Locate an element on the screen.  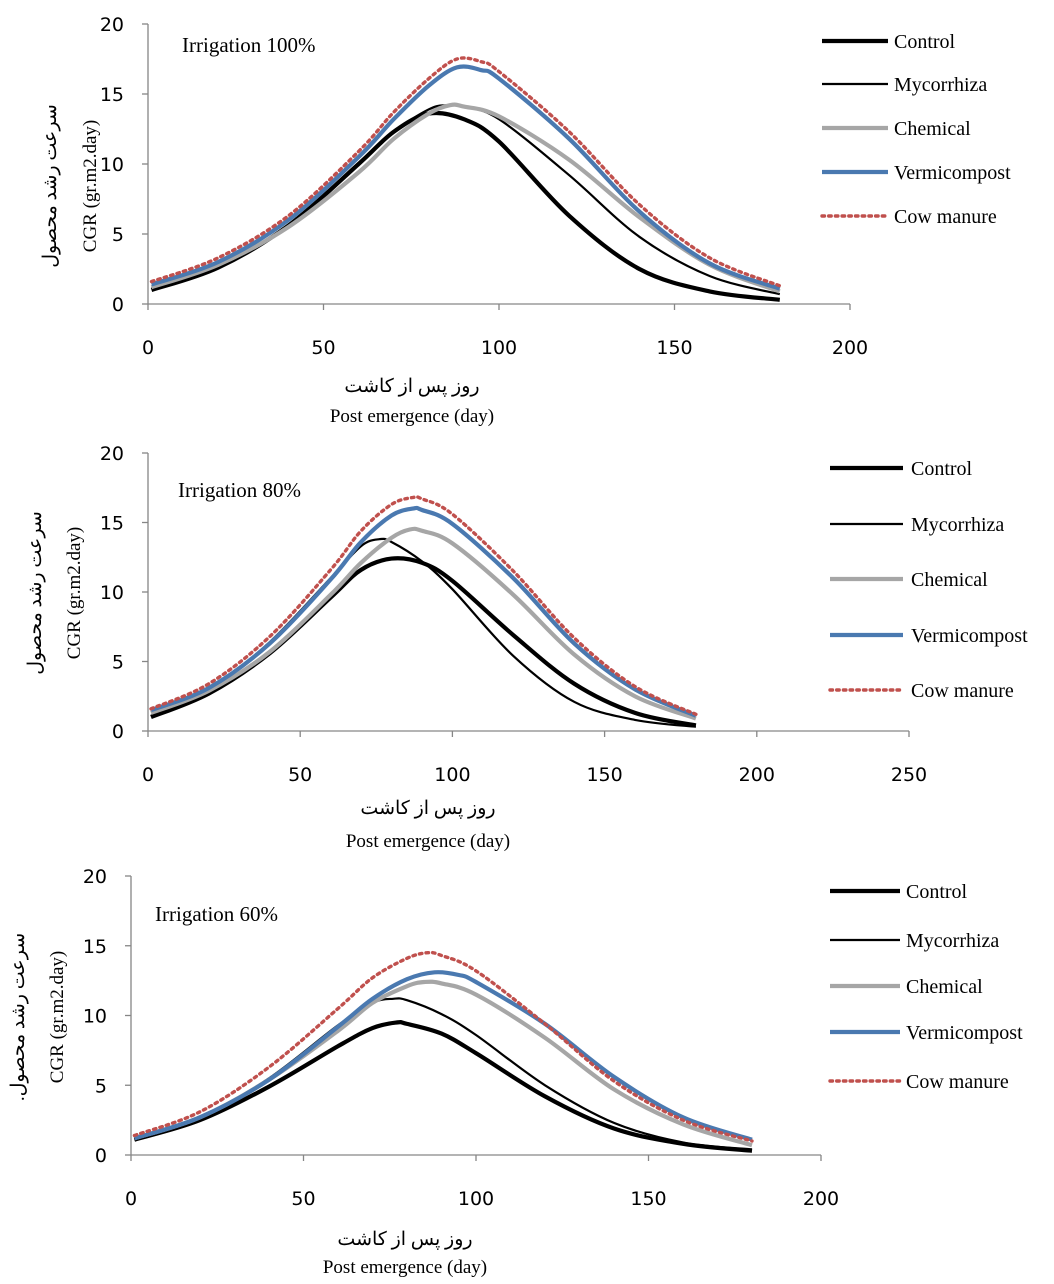
chart-title: Irrigation 100% is located at coordinates (249, 45).